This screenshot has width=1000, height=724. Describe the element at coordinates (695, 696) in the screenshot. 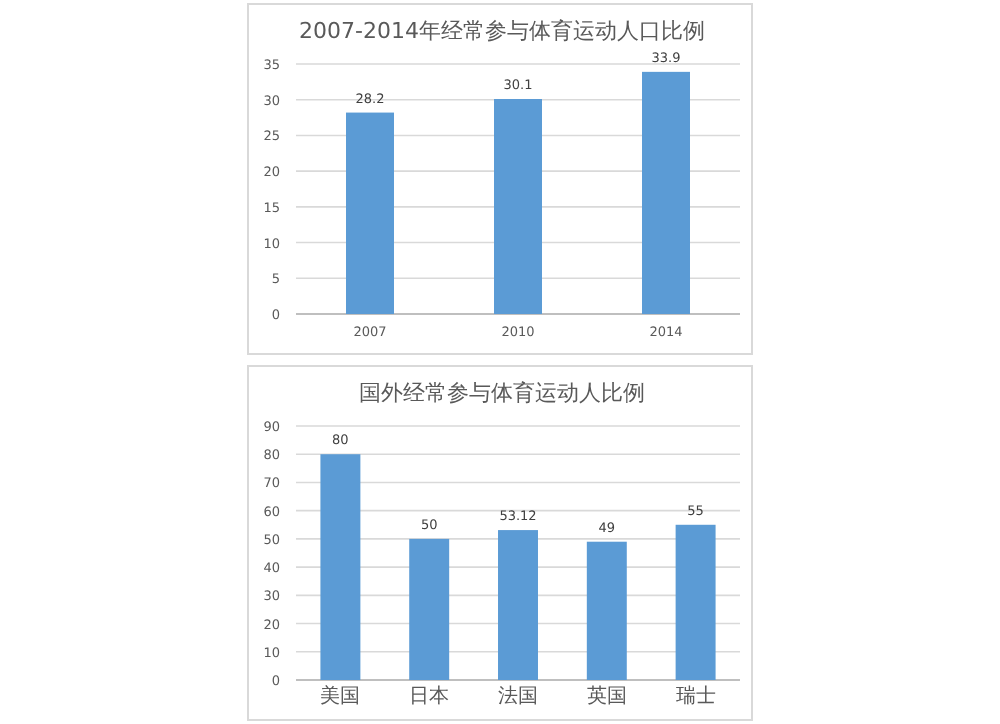

I see `x-tick-label: 瑞士` at that location.